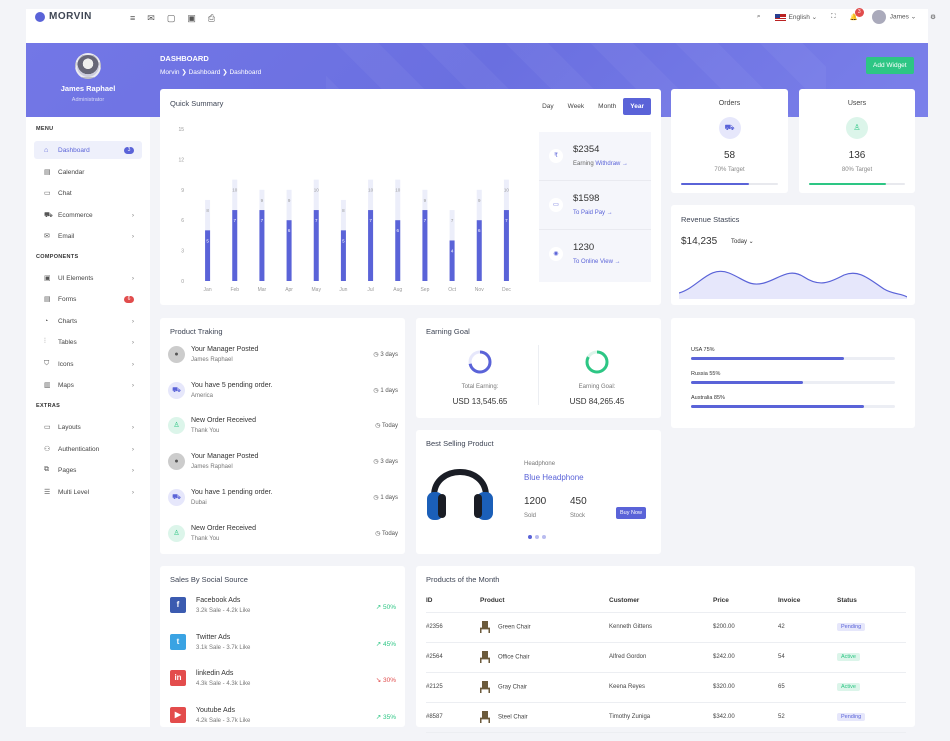  I want to click on bar-value-label: 5, so click(343, 240).